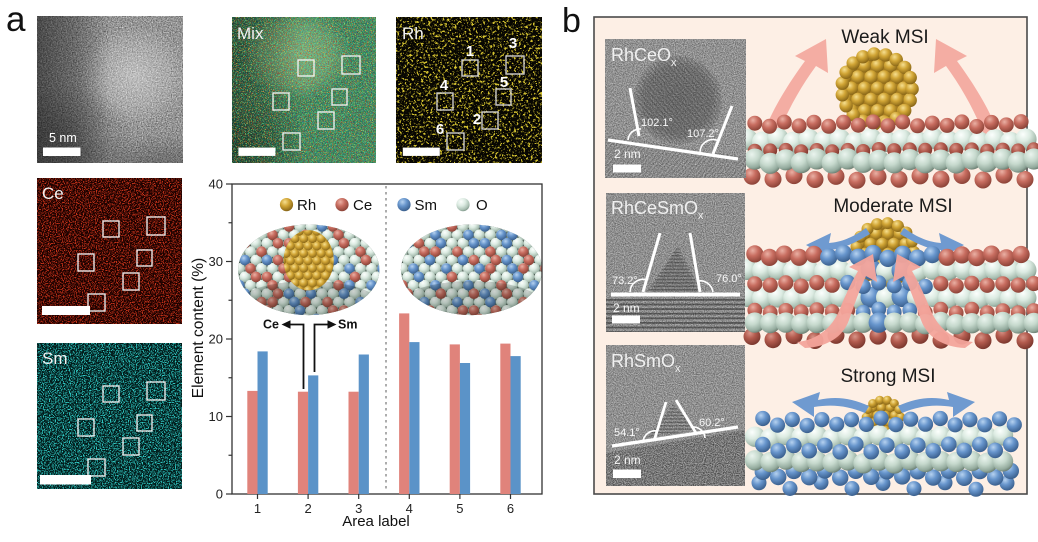 The width and height of the screenshot is (1038, 542). Describe the element at coordinates (884, 37) in the screenshot. I see `svg-text: Weak MSI` at that location.